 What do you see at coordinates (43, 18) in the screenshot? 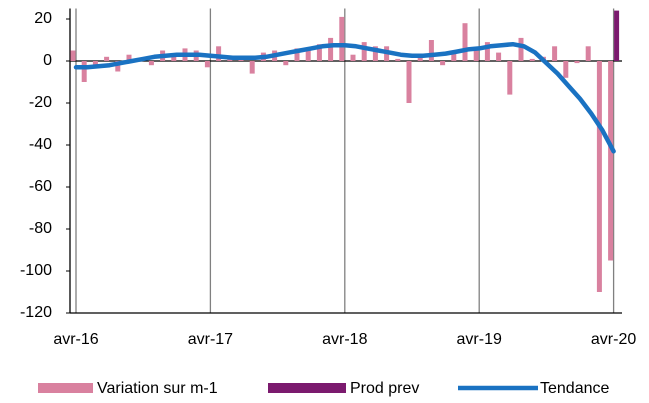
I see `y-tick-label: 20` at bounding box center [43, 18].